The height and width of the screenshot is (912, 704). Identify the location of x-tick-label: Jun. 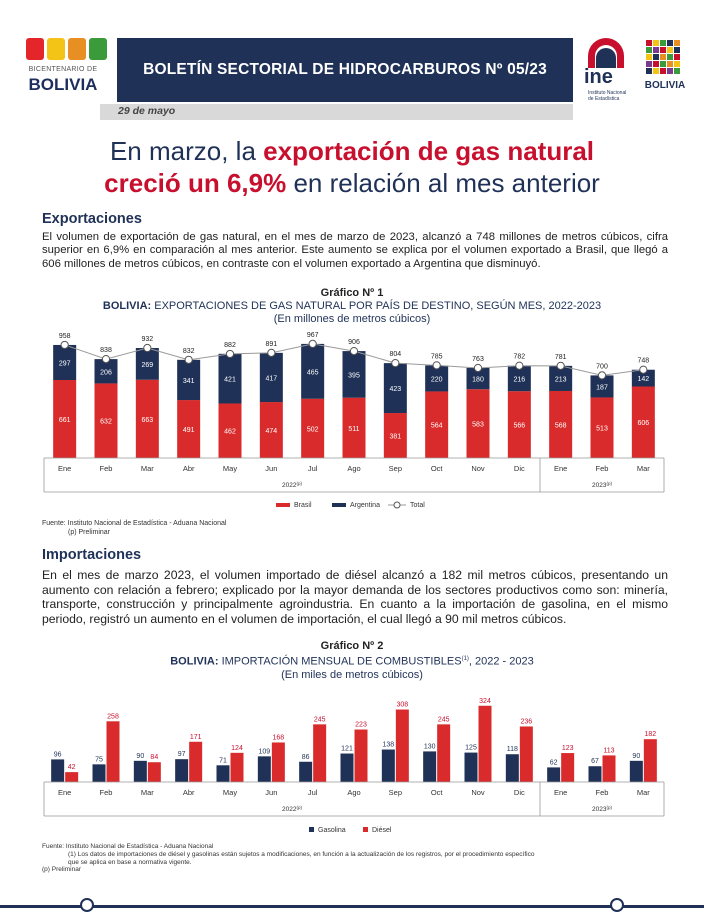
(271, 468).